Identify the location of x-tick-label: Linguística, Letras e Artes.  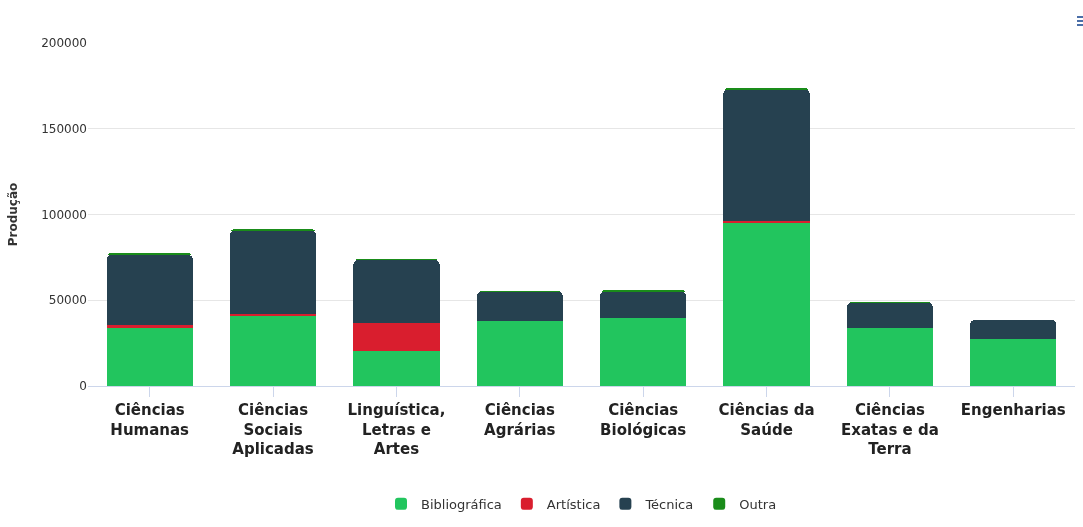
(396, 429).